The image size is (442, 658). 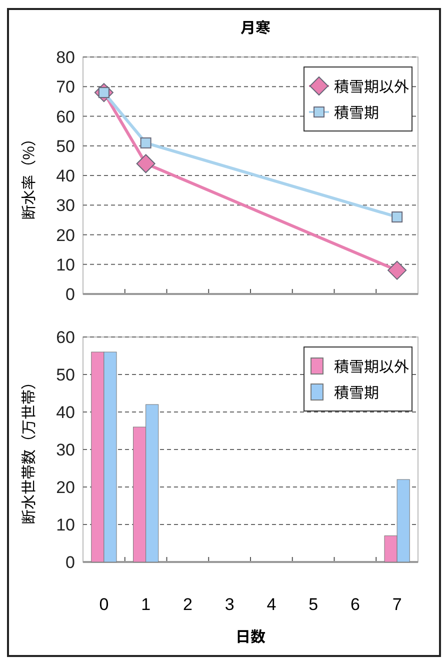 I want to click on x-tick-label: 1, so click(x=146, y=604).